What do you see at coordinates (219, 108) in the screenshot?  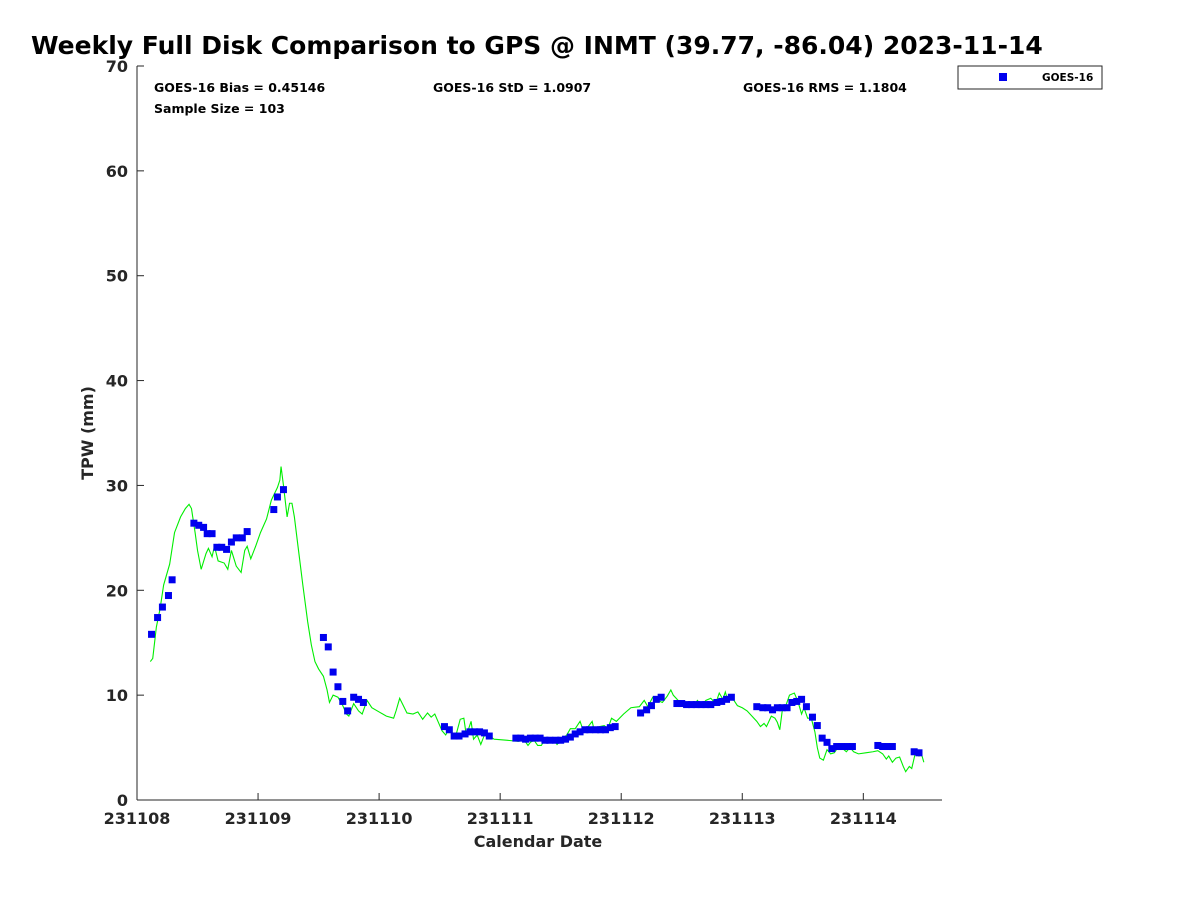 I see `sample-size-annotation: Sample Size = 103` at bounding box center [219, 108].